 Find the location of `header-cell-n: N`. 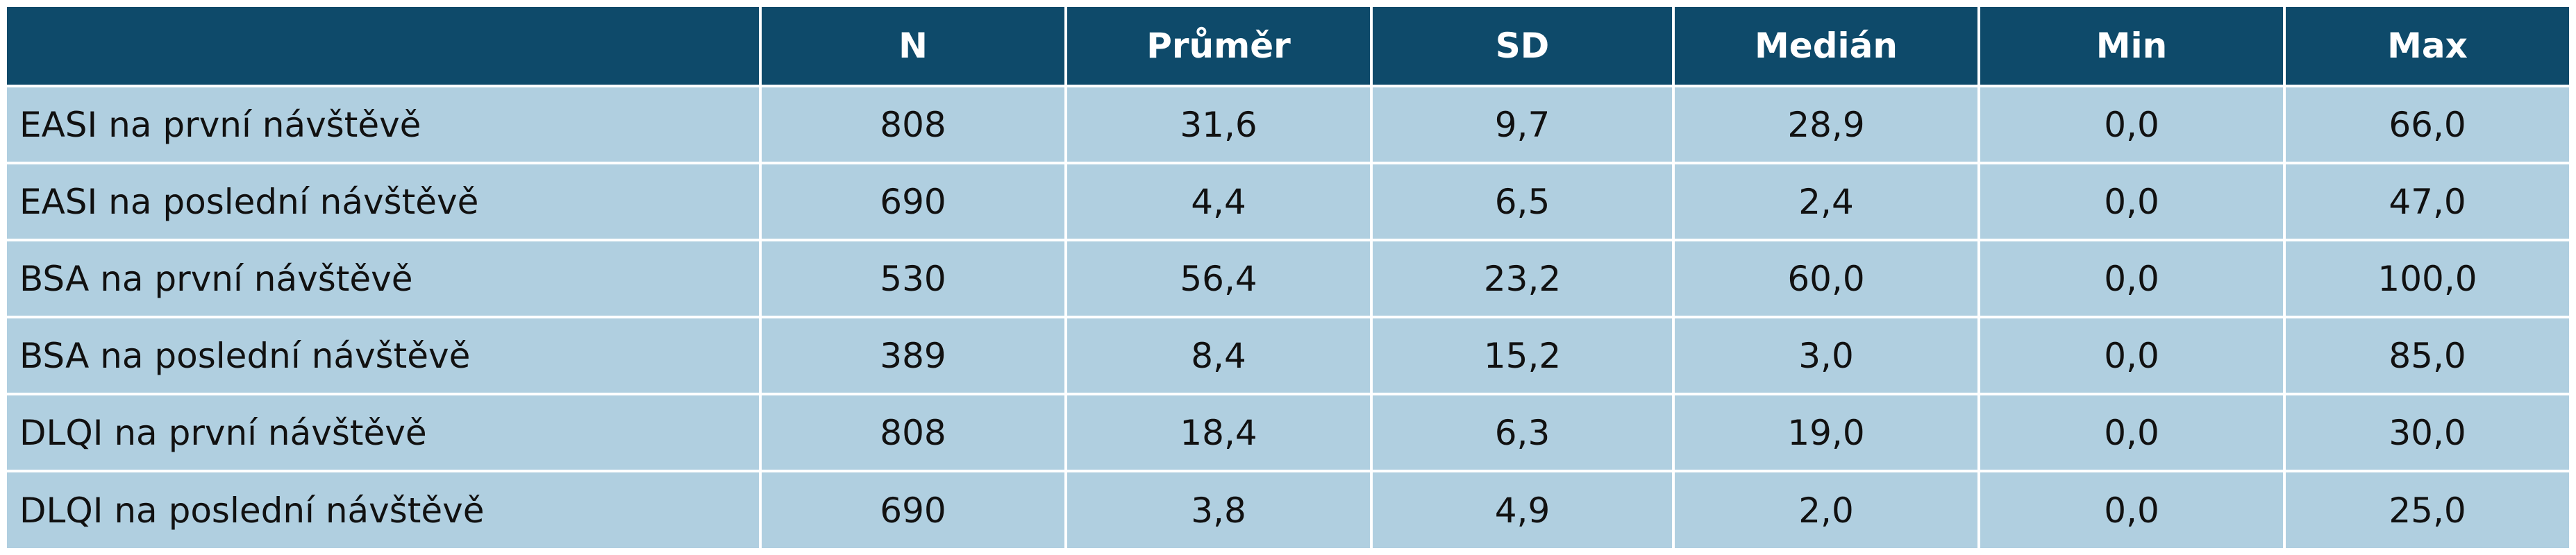

header-cell-n: N is located at coordinates (913, 47).